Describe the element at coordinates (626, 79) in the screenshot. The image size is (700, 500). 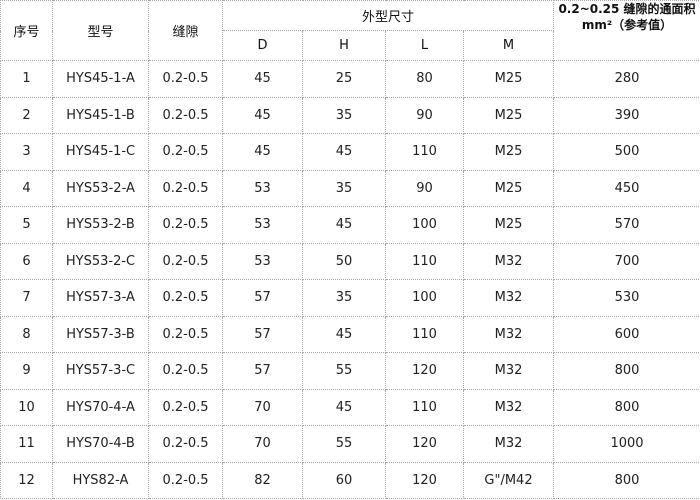
I see `table-cell: 280` at that location.